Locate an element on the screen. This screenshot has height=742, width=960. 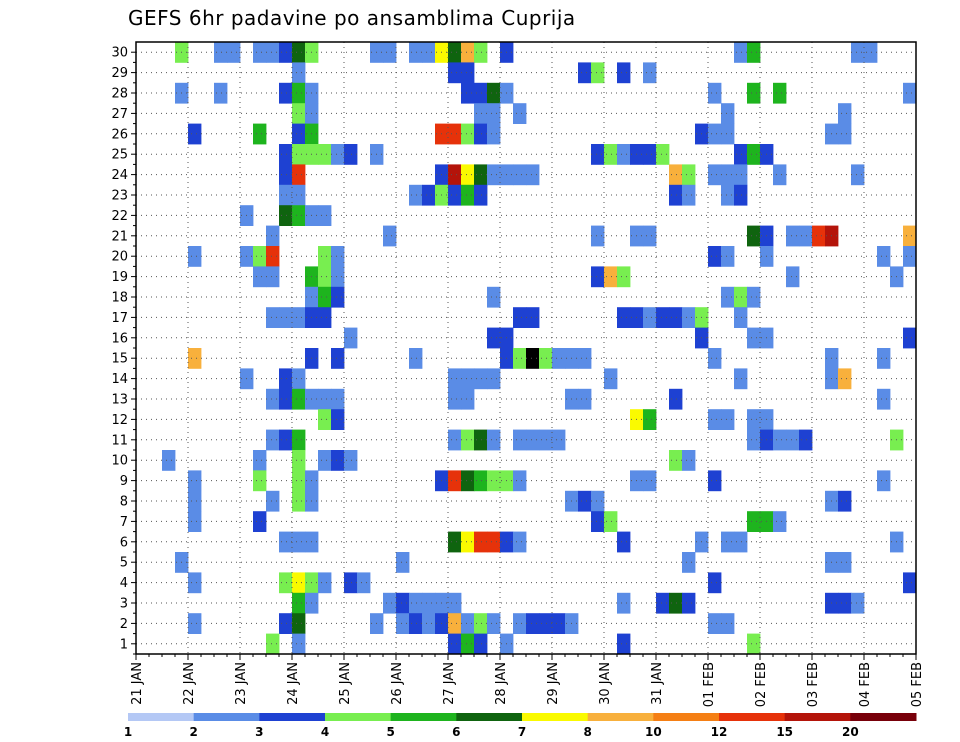
x-tick-label: 04 FEB is located at coordinates (865, 684).